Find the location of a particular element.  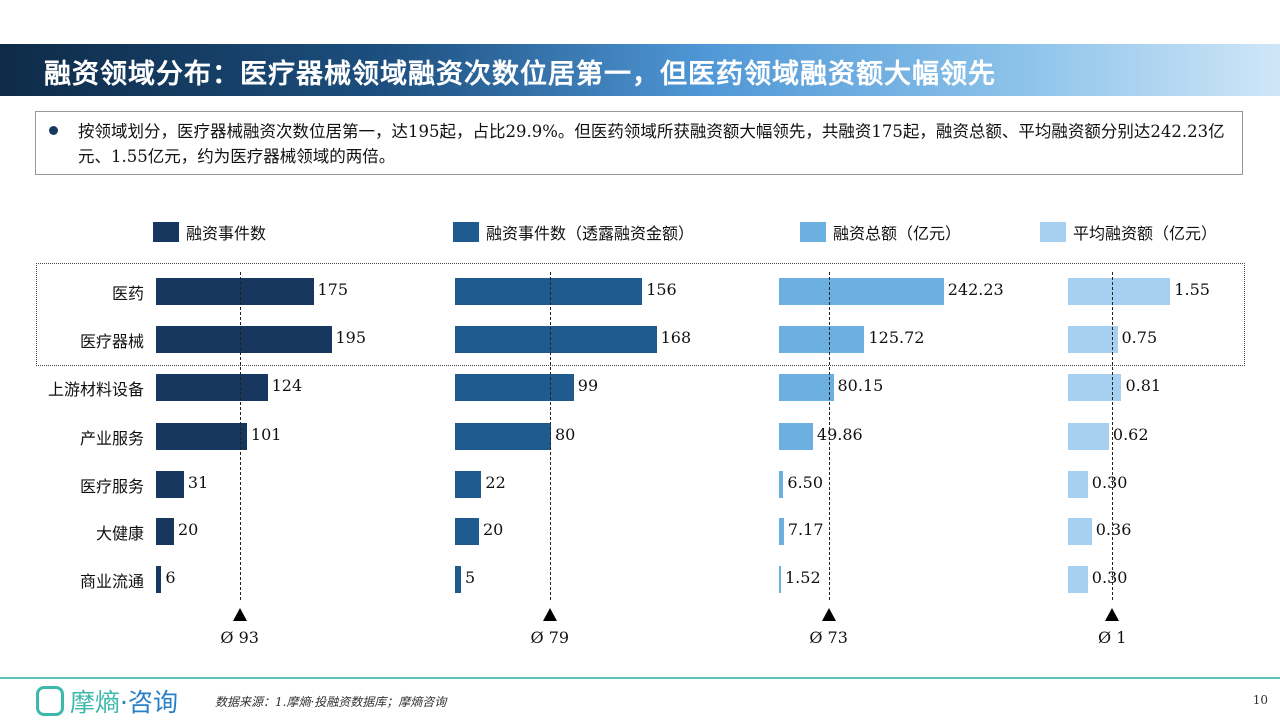

value-label: 101 is located at coordinates (266, 434).